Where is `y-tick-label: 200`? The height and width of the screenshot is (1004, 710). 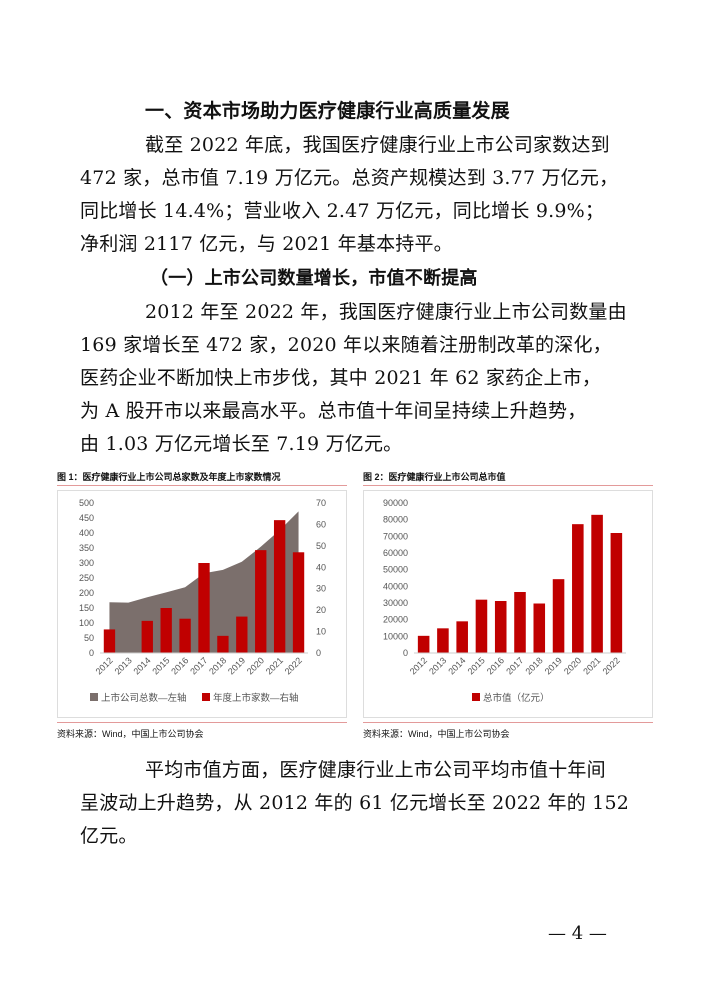
y-tick-label: 200 is located at coordinates (86, 593).